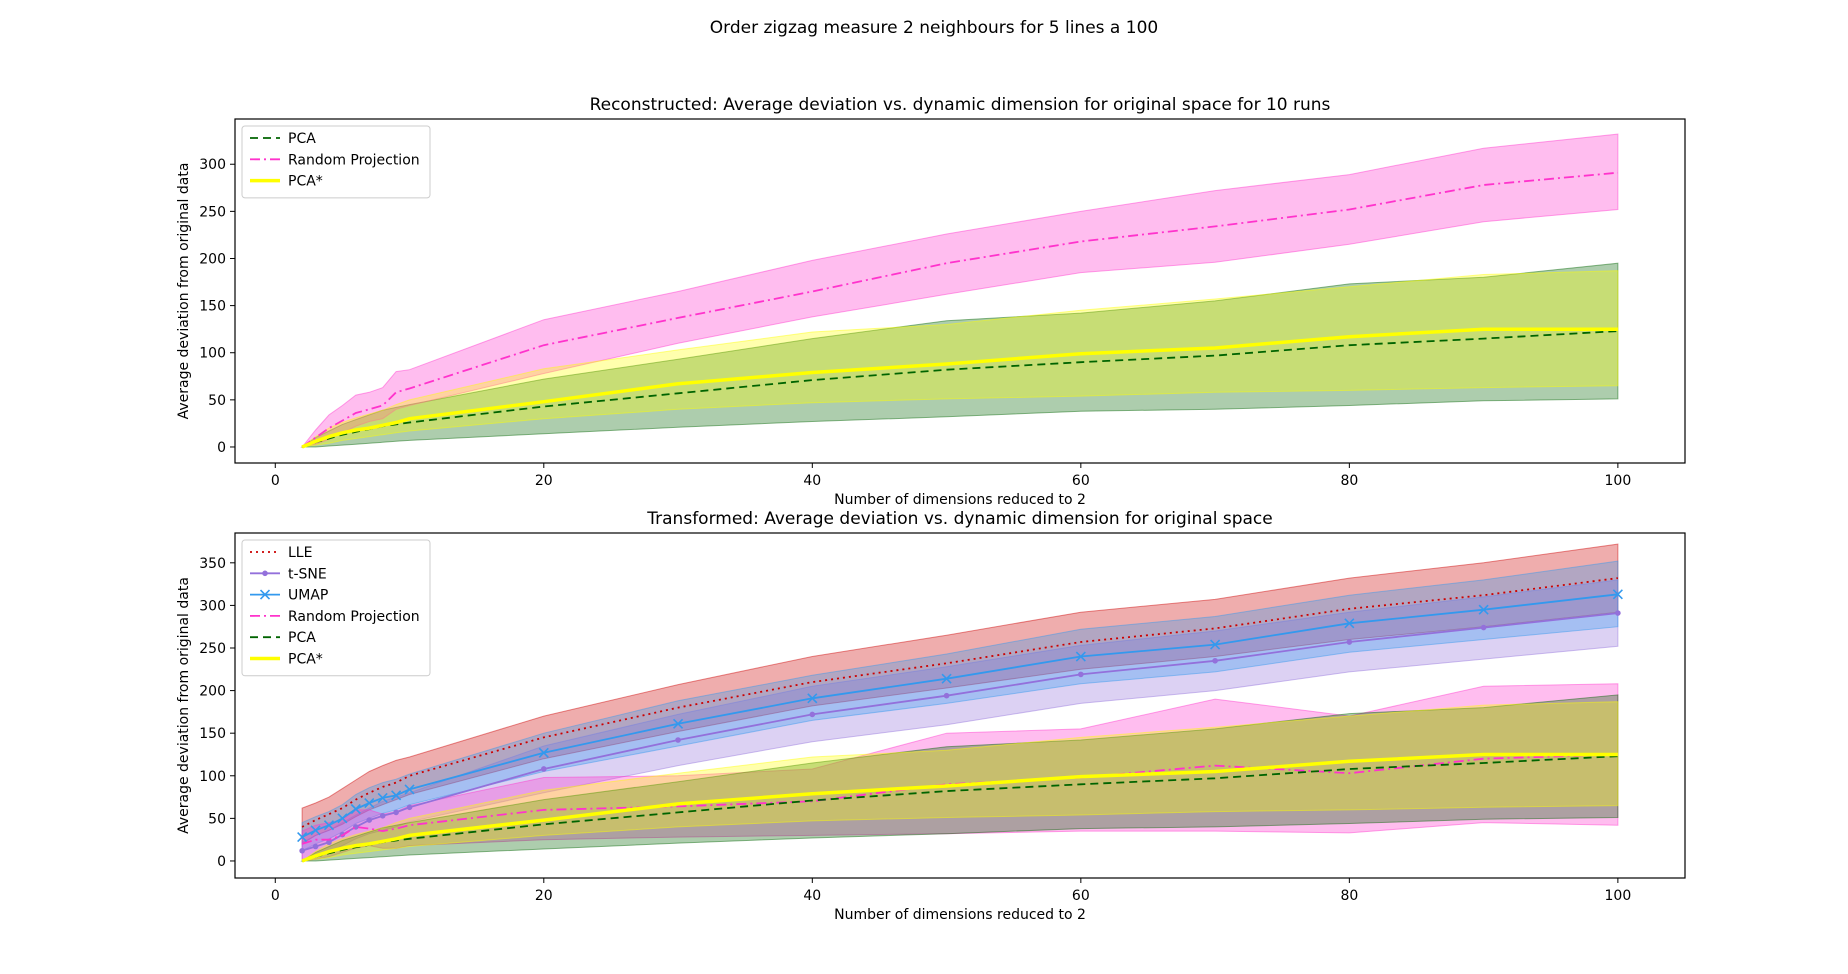 The width and height of the screenshot is (1848, 974). I want to click on pca-band, so click(959, 355).